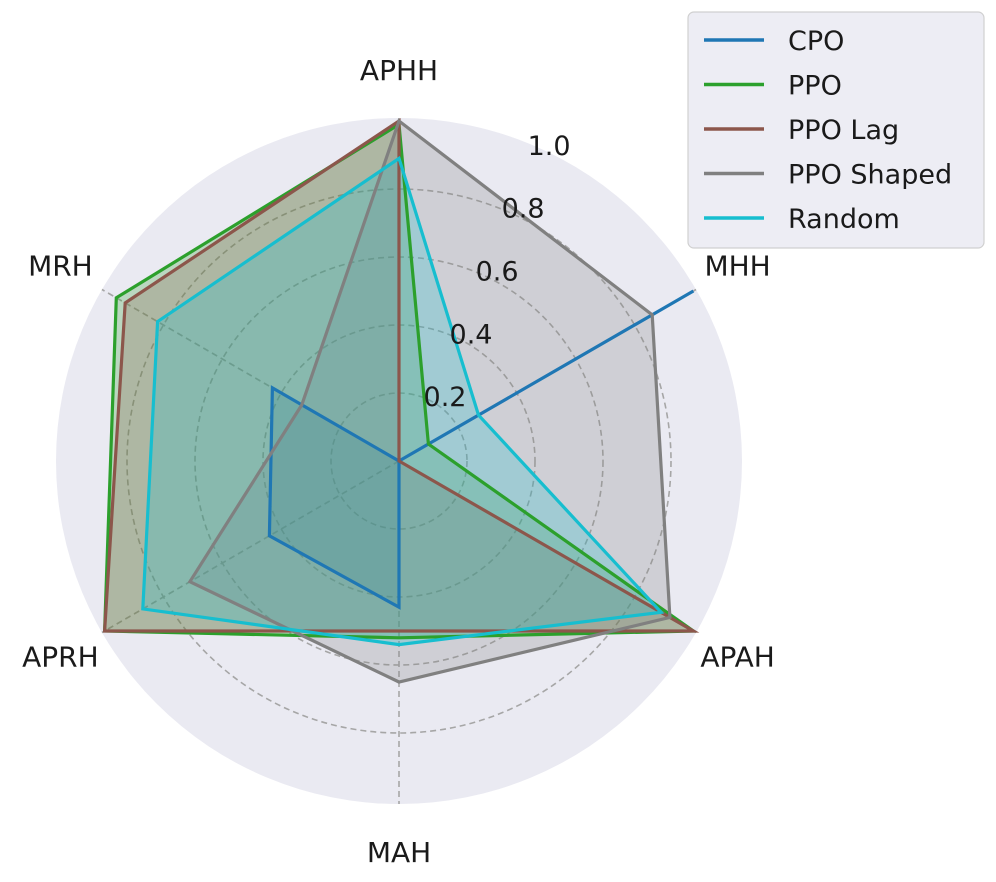 The height and width of the screenshot is (882, 996). What do you see at coordinates (816, 41) in the screenshot?
I see `legend-label-cpo: CPO` at bounding box center [816, 41].